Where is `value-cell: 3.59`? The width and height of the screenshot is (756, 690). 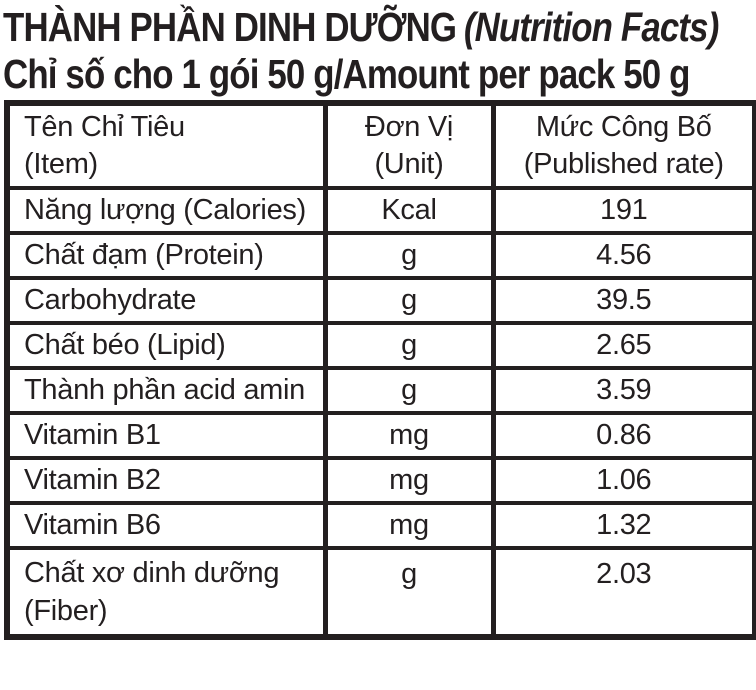
value-cell: 3.59 is located at coordinates (623, 390).